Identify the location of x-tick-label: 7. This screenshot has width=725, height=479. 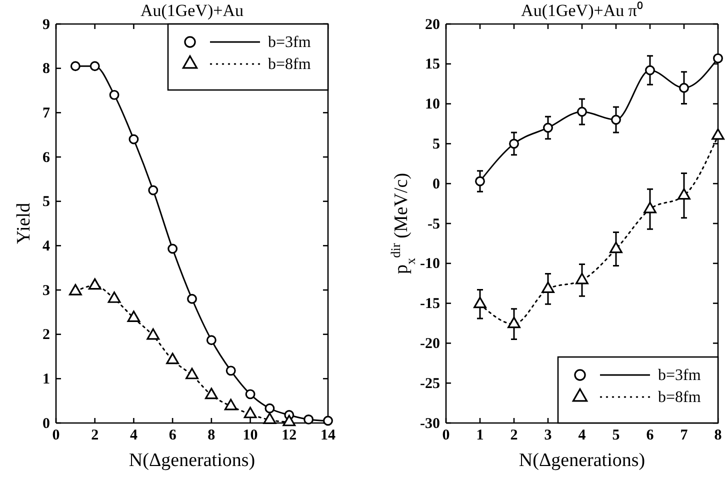
(684, 436).